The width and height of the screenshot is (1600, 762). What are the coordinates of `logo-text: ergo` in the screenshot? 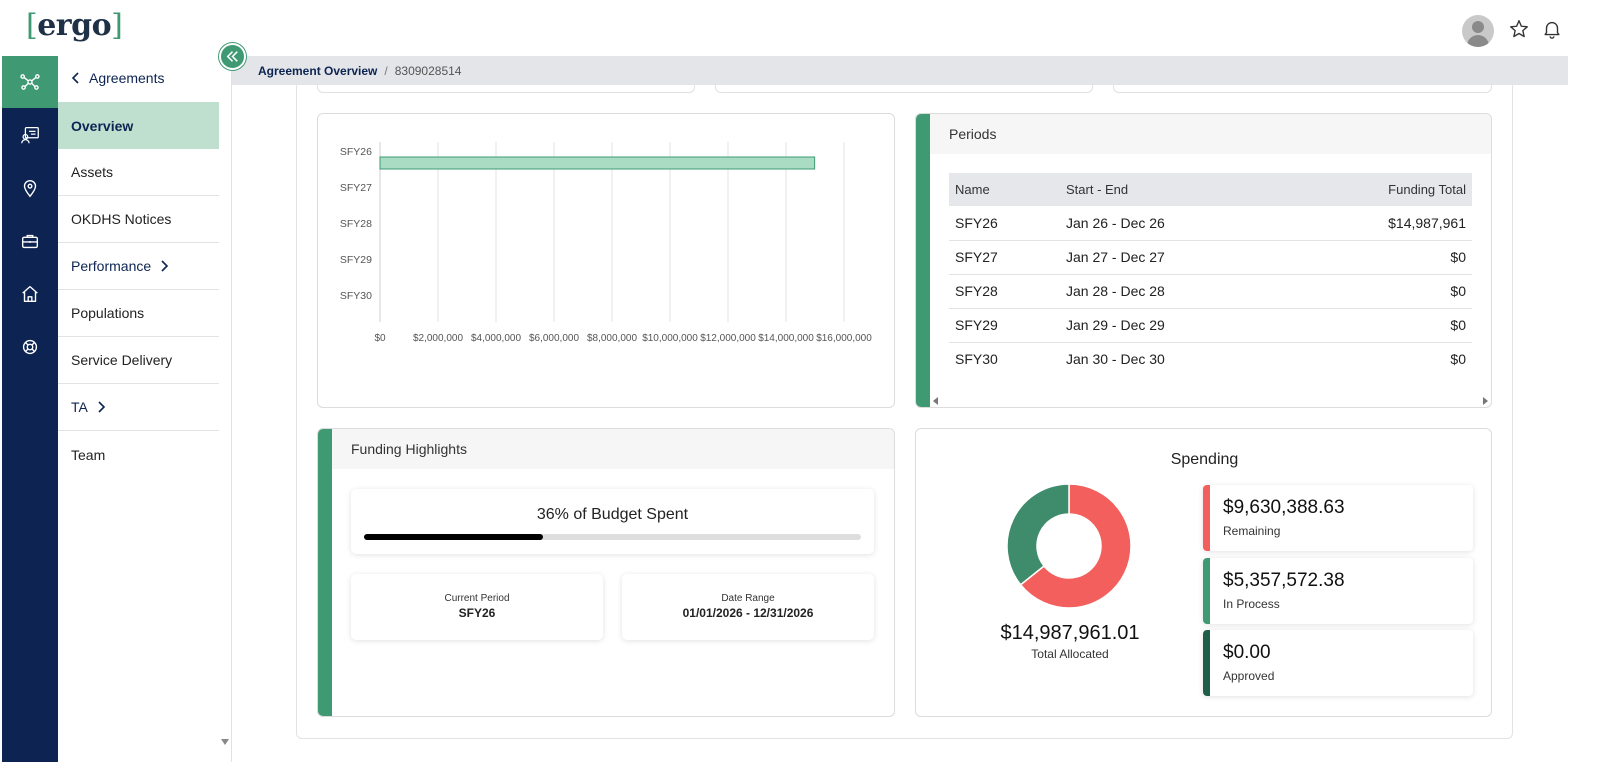 It's located at (74, 25).